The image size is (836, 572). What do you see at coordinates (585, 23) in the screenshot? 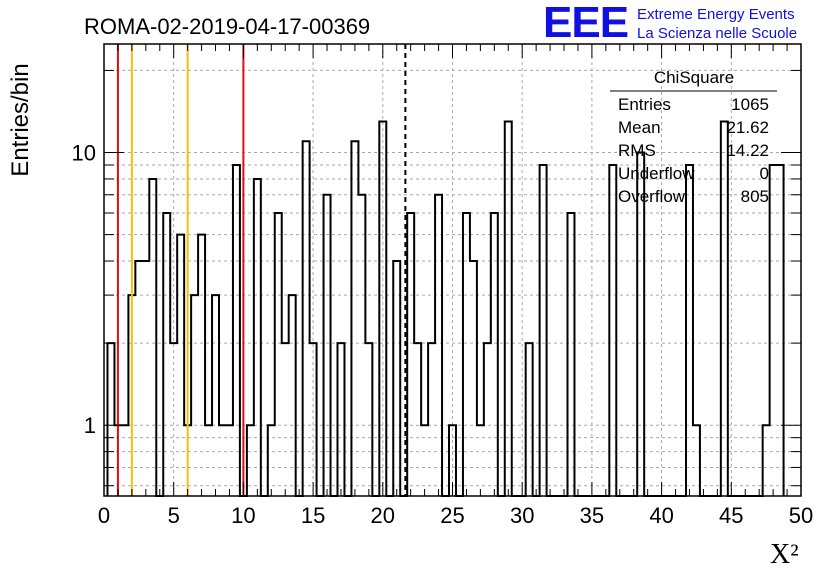
I see `logo-mark: EEE` at bounding box center [585, 23].